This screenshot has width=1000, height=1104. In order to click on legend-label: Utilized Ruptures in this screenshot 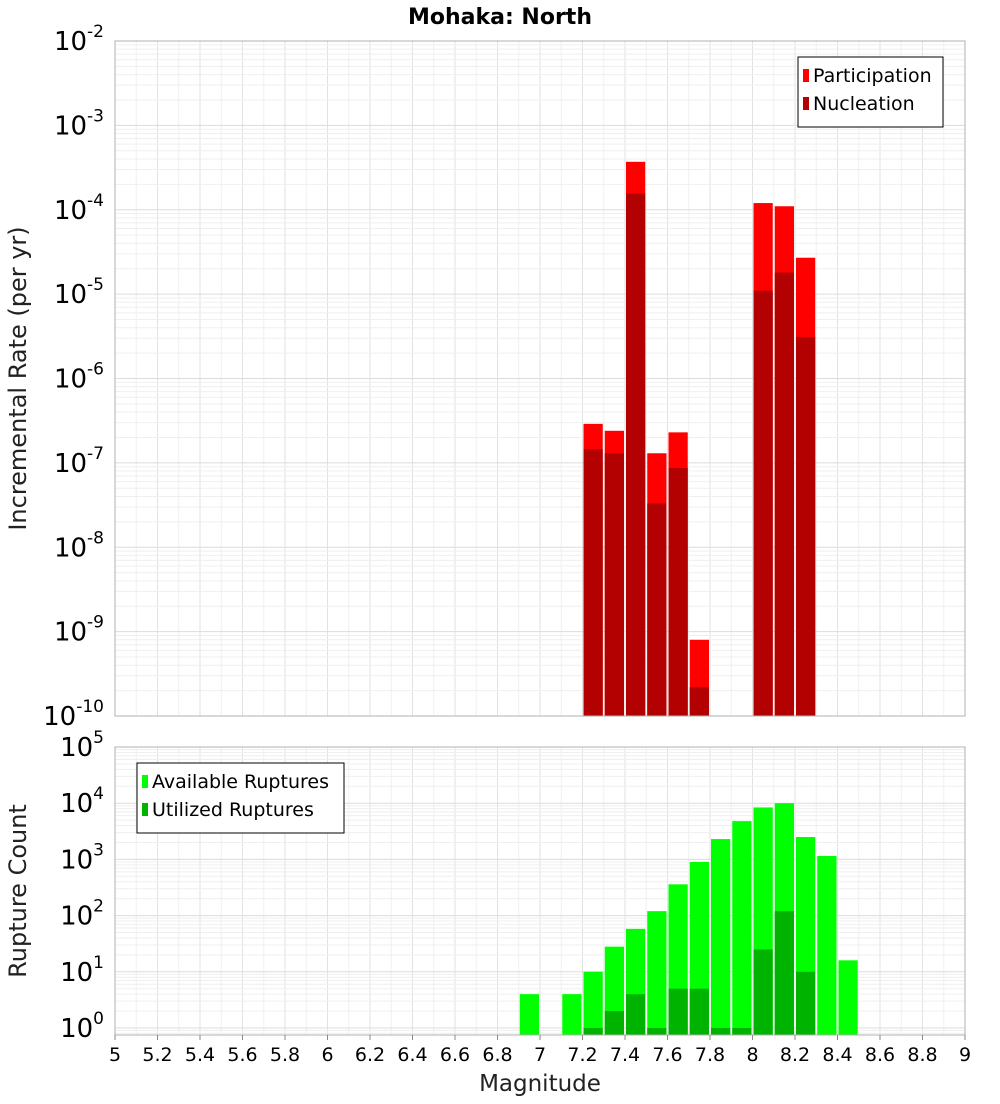, I will do `click(233, 810)`.